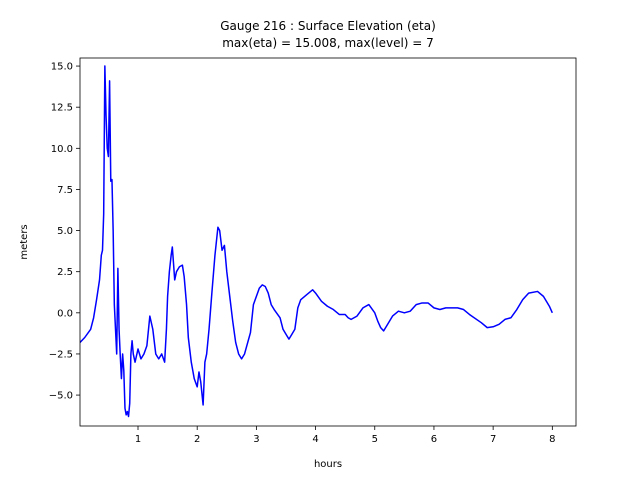  What do you see at coordinates (24, 241) in the screenshot?
I see `y-axis-label: meters` at bounding box center [24, 241].